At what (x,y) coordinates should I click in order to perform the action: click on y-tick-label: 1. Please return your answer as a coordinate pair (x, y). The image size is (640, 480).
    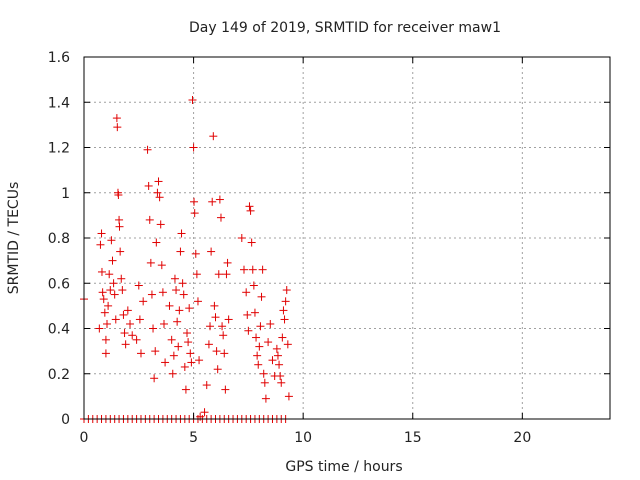
    Looking at the image, I should click on (65, 194).